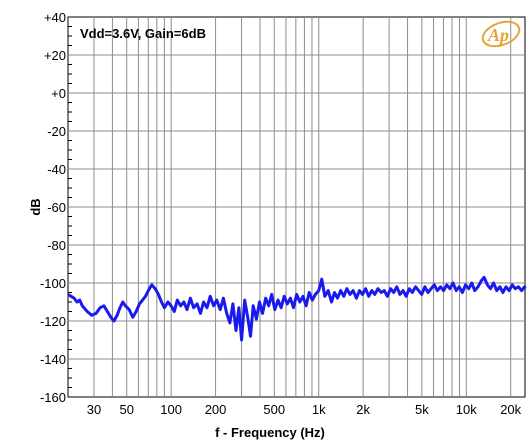  Describe the element at coordinates (126, 409) in the screenshot. I see `x-tick-label: 50` at that location.